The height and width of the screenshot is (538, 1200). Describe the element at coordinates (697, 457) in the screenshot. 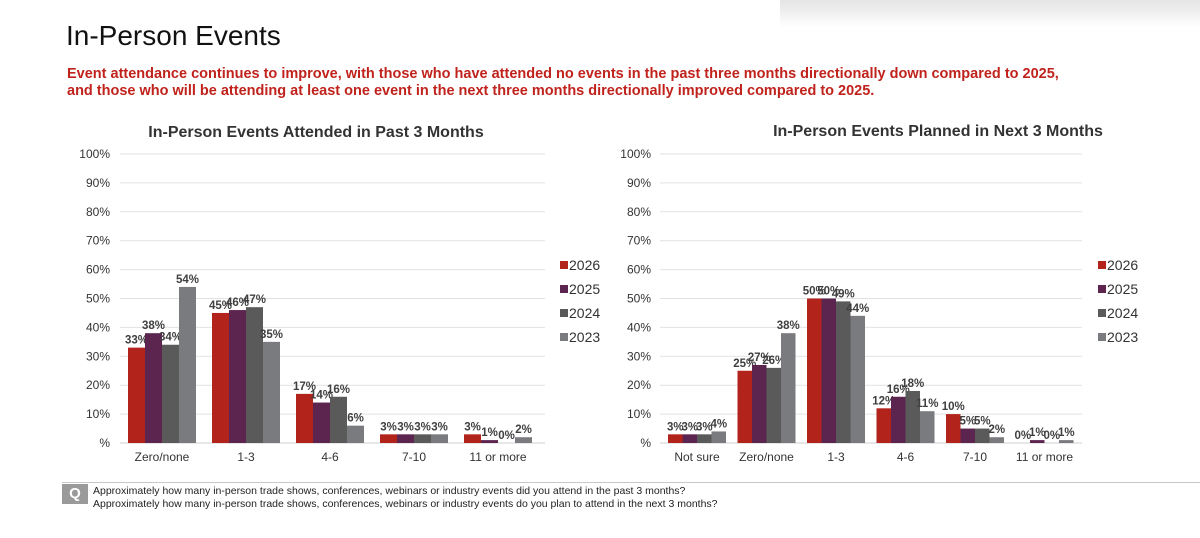

I see `x-tick-label: Not sure` at that location.